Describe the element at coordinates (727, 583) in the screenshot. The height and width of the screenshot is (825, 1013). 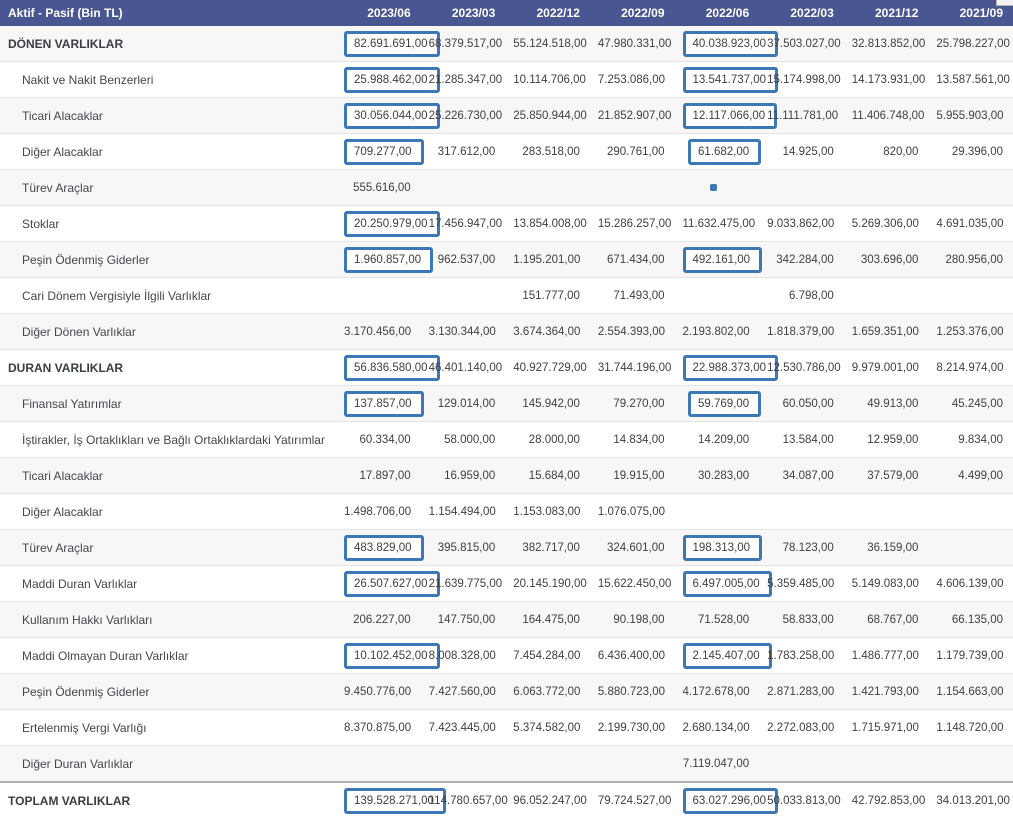
I see `highlighted-value: 6.497.005,00` at that location.